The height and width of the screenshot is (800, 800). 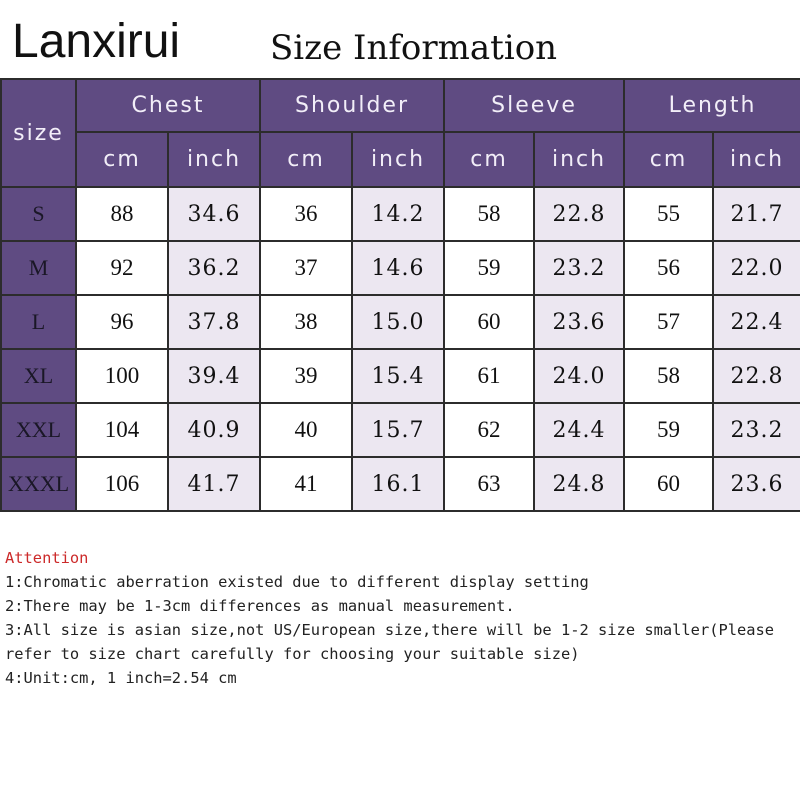 What do you see at coordinates (306, 214) in the screenshot?
I see `cm-value-cell: 36` at bounding box center [306, 214].